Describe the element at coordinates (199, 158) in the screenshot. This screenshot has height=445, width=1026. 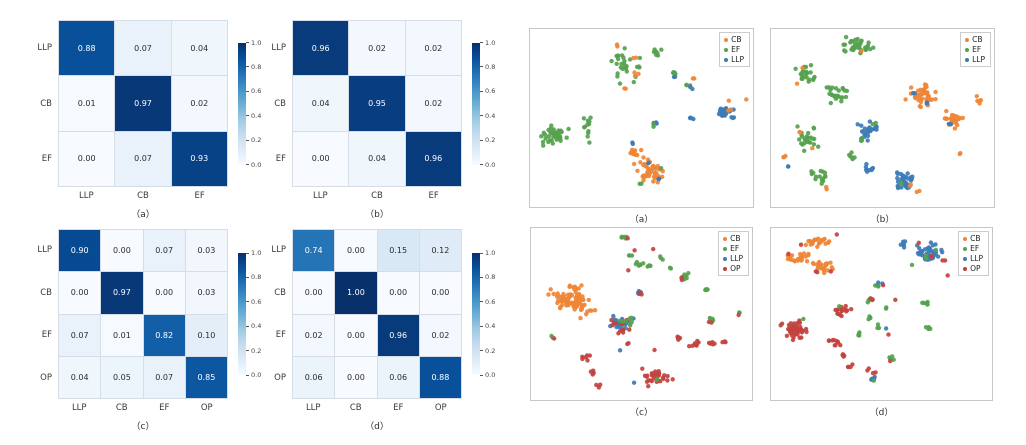
I see `matrix-cell: 0.93` at that location.